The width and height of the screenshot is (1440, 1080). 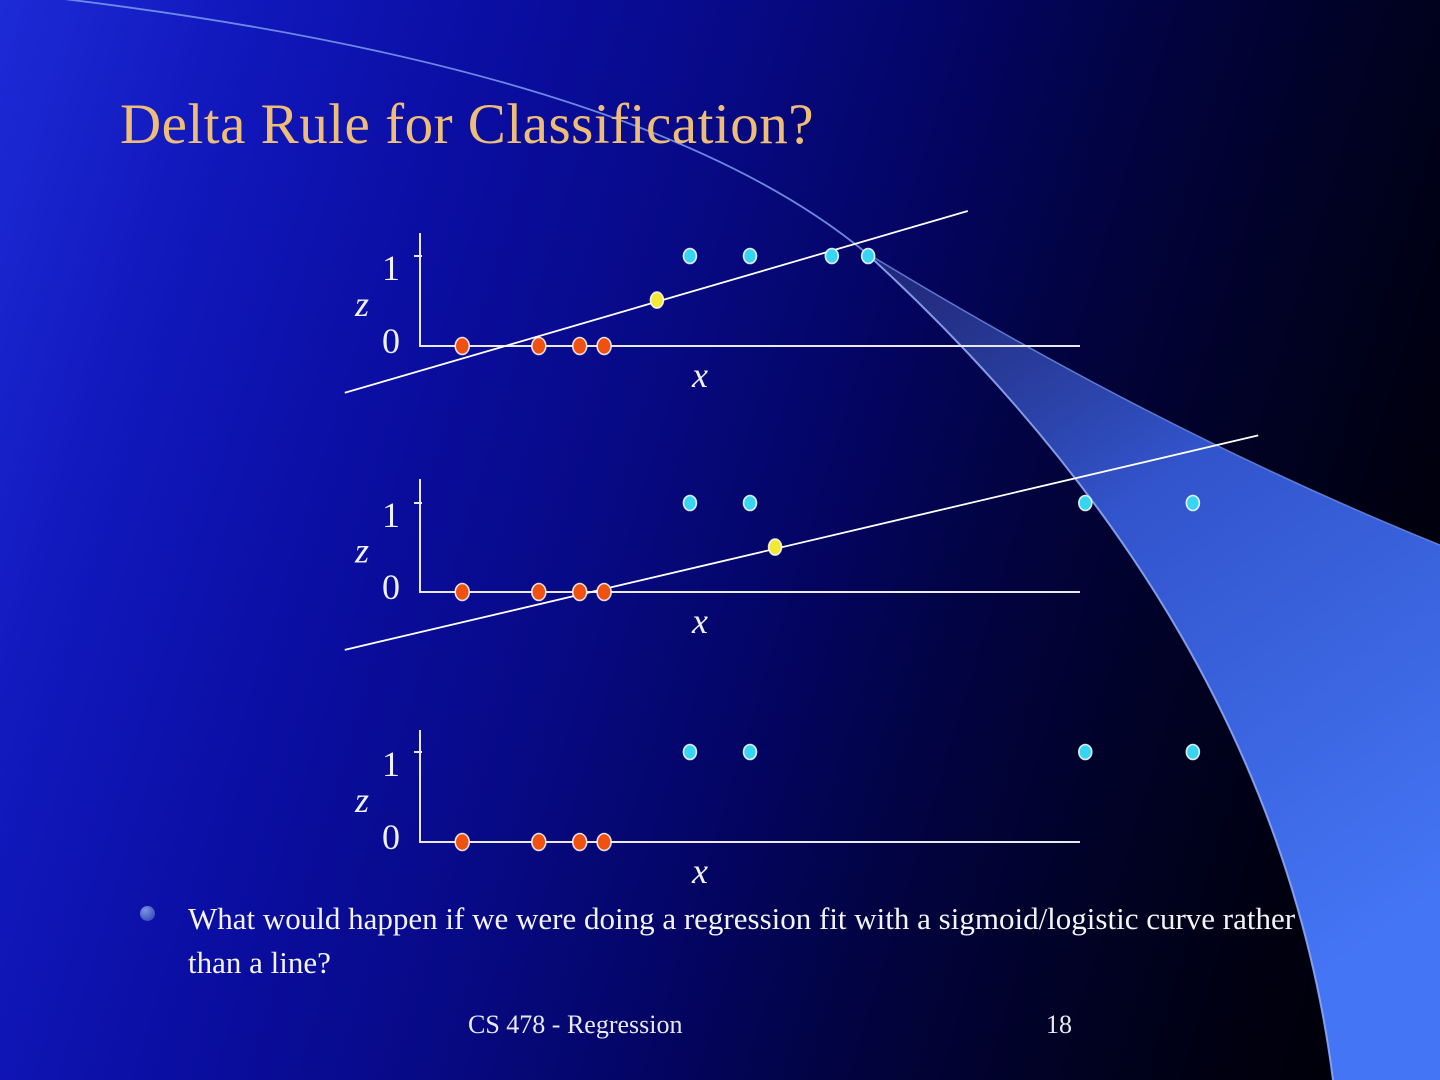 What do you see at coordinates (1152, 398) in the screenshot?
I see `swoosh-band-top-edge` at bounding box center [1152, 398].